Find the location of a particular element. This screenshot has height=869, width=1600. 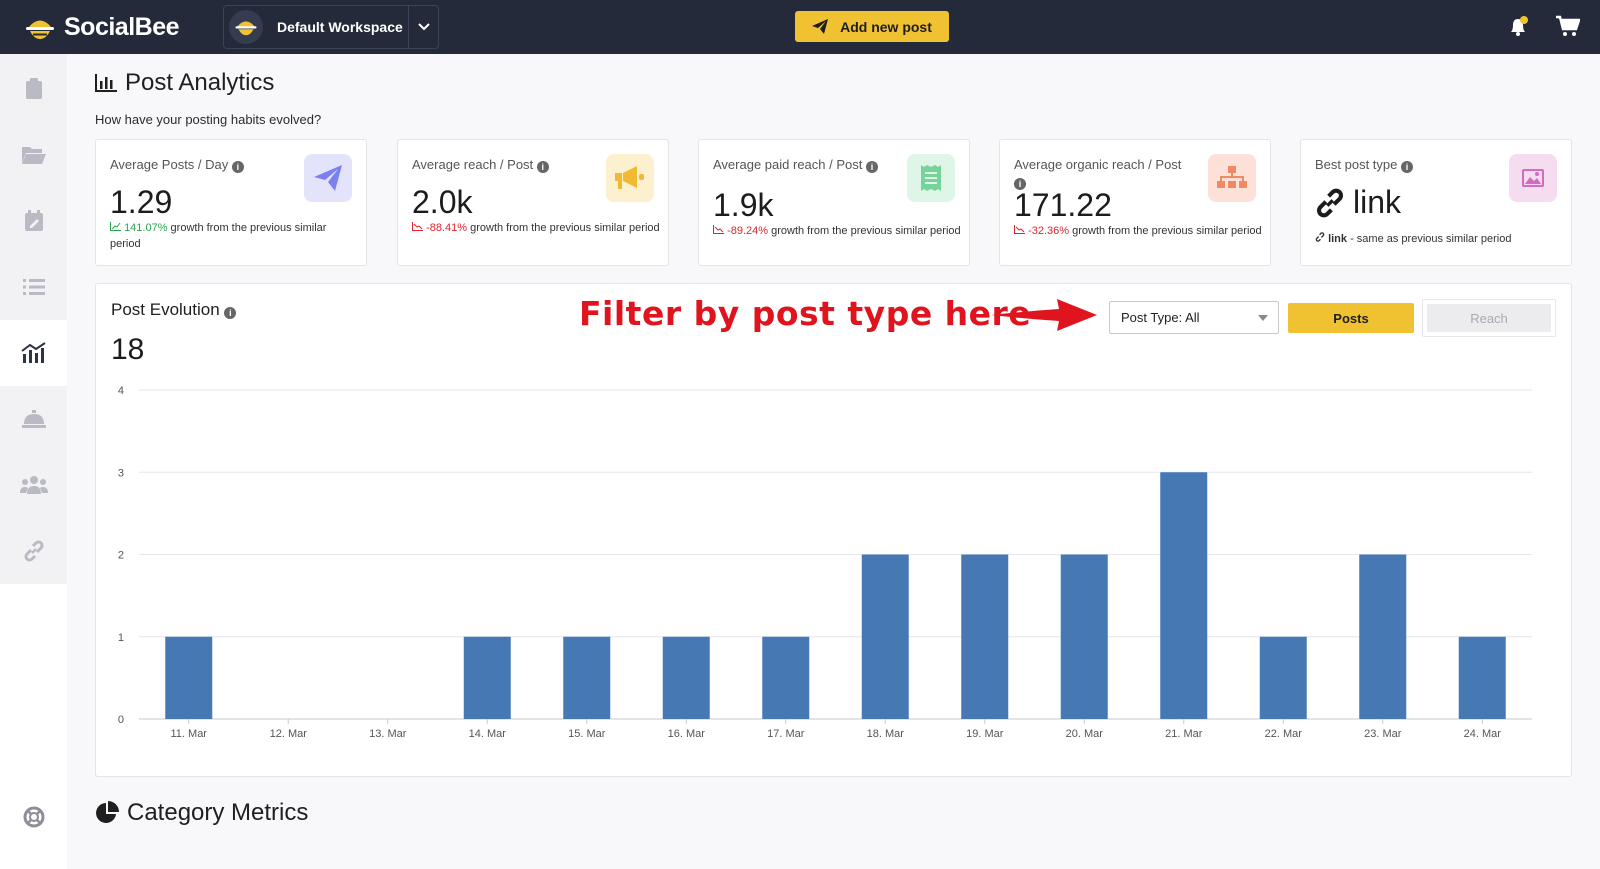

workspace-avatar is located at coordinates (246, 27).